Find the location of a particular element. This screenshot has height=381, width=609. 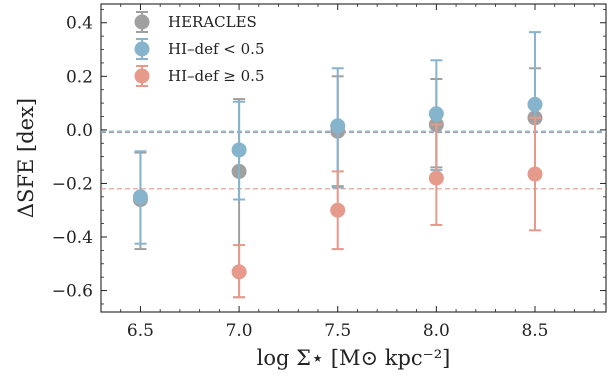

y-axis-label: ΔSFE [dex] is located at coordinates (26, 158).